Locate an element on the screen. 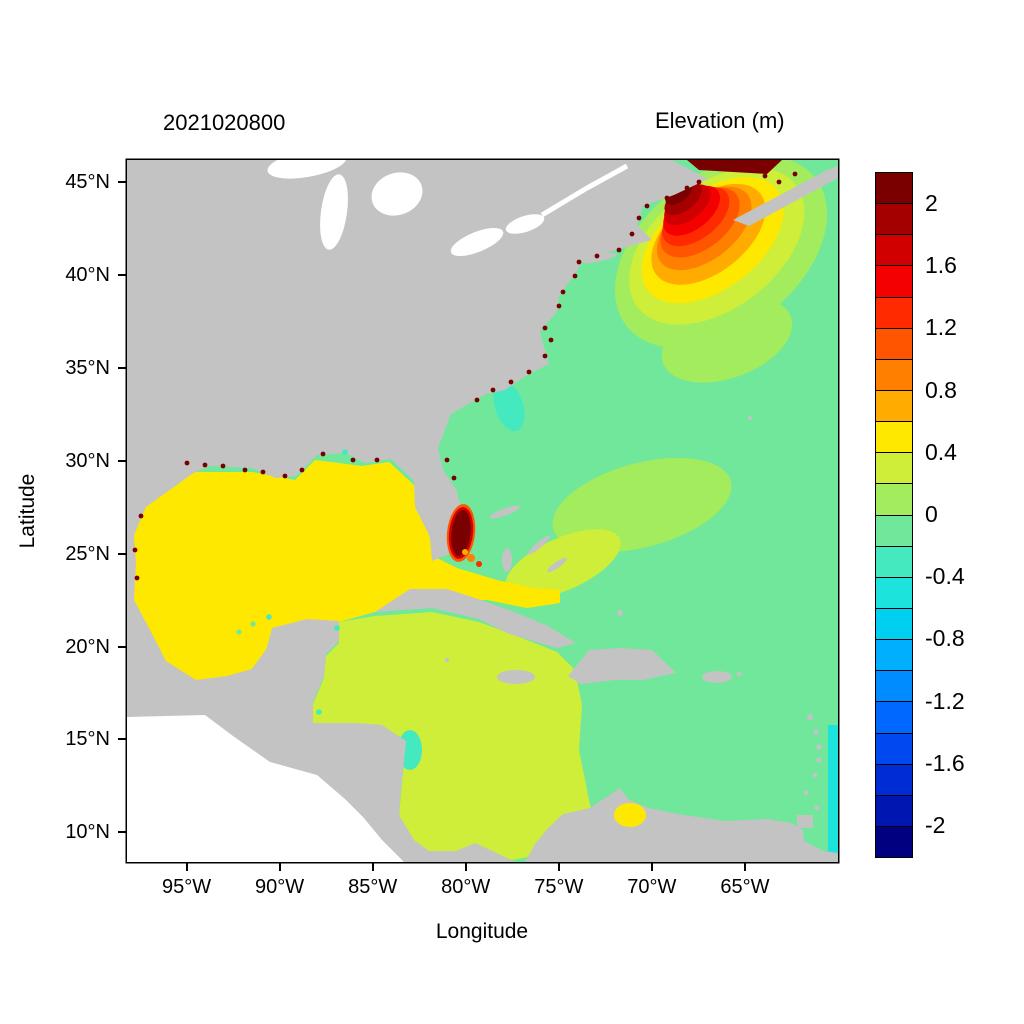 This screenshot has width=1024, height=1024. south-atlantic-bight-patch is located at coordinates (509, 406).